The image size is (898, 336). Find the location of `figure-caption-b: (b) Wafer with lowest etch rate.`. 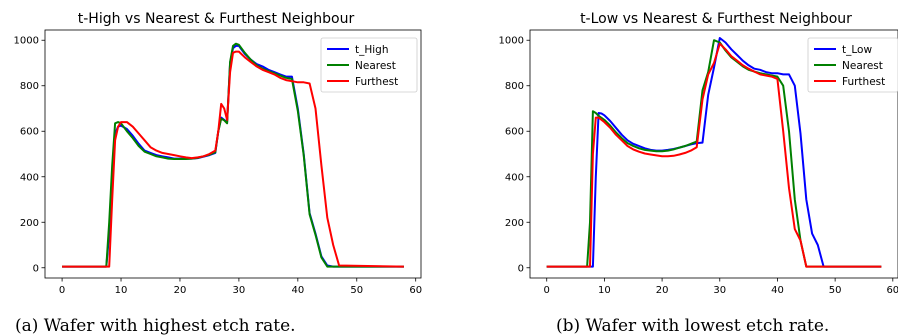

figure-caption-b: (b) Wafer with lowest etch rate. is located at coordinates (692, 326).